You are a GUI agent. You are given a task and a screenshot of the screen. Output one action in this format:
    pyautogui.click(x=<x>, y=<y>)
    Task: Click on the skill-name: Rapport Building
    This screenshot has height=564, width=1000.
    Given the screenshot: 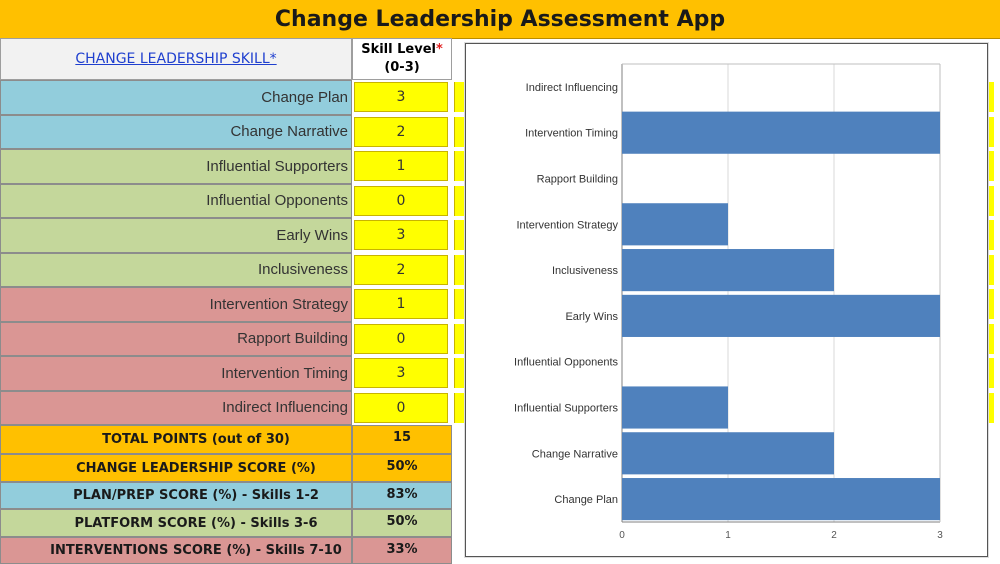 What is the action you would take?
    pyautogui.click(x=176, y=338)
    